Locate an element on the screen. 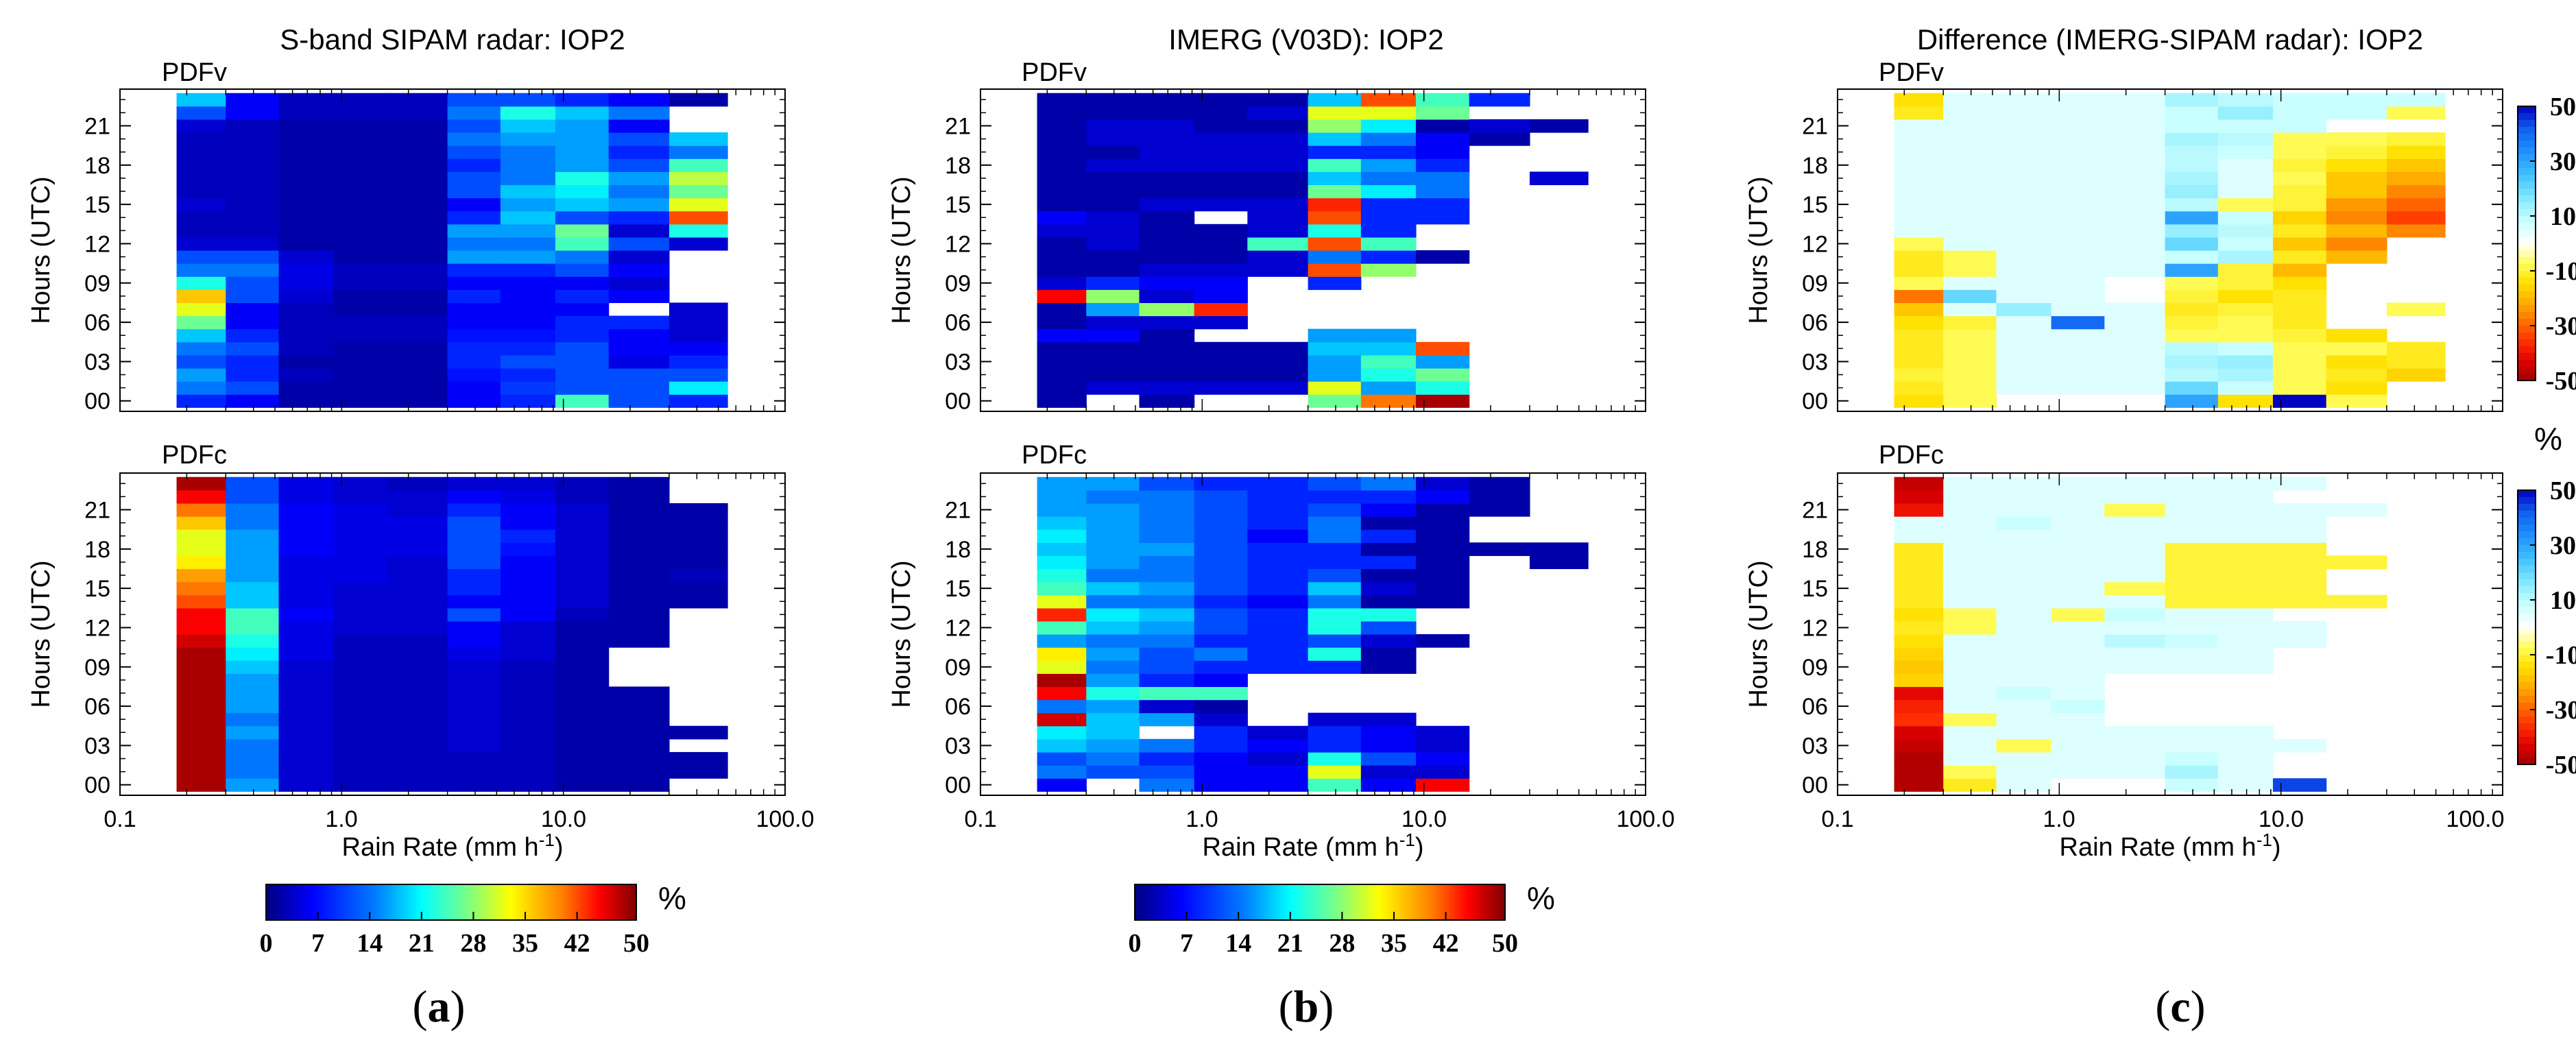 This screenshot has width=2576, height=1051. chart-b-pdfc-frame is located at coordinates (1313, 634).